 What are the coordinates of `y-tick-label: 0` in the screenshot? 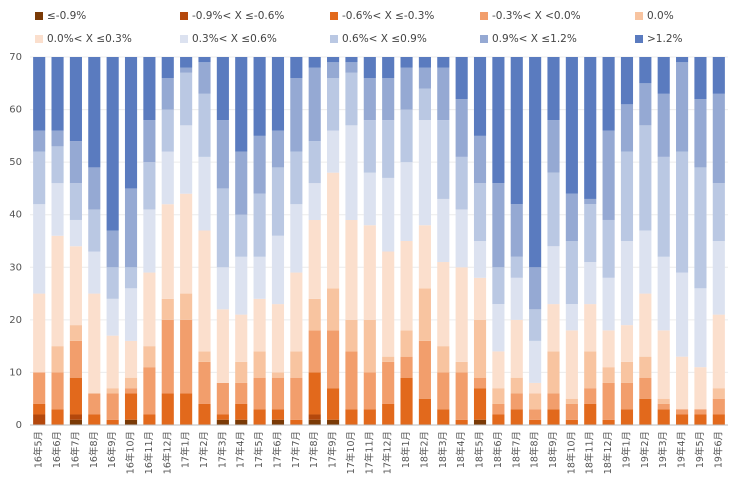 It's located at (19, 425).